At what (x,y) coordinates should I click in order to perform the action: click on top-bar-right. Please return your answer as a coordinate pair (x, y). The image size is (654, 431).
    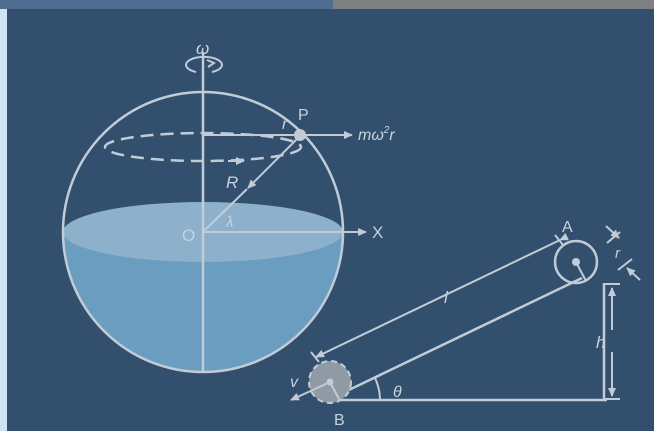
    Looking at the image, I should click on (493, 4).